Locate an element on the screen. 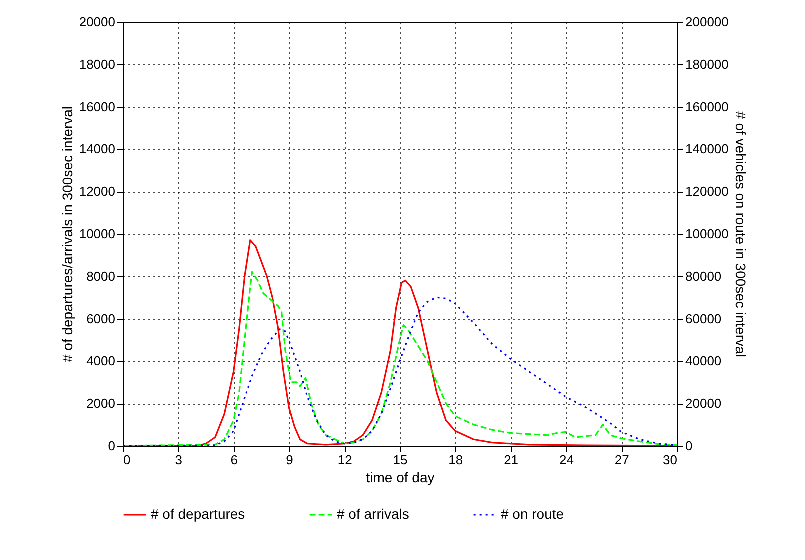 The image size is (805, 560). x-tick-label: 30 is located at coordinates (670, 460).